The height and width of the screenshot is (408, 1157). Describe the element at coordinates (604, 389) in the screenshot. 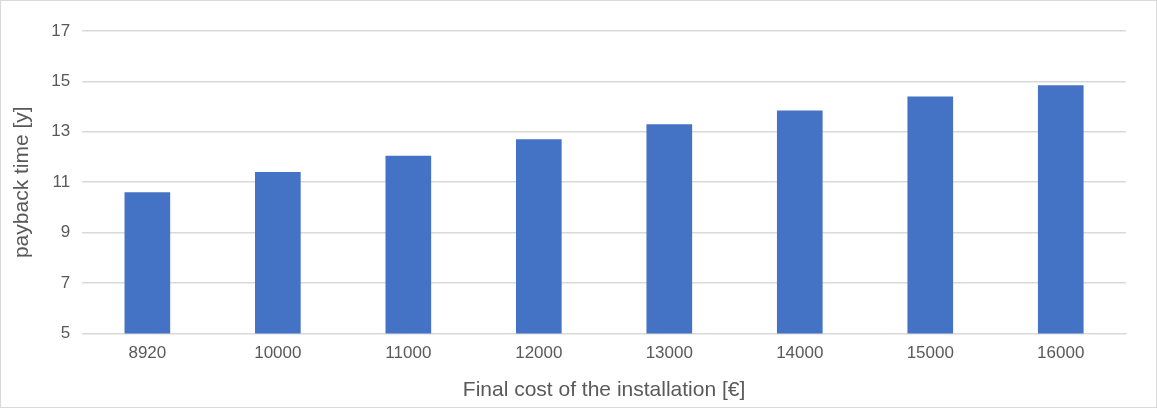

I see `x-axis-title: Final cost of the installation [€]` at that location.